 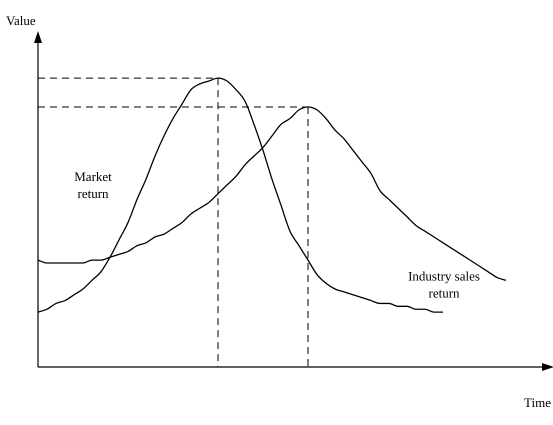 I want to click on series-label: Industry sales return, so click(x=444, y=284).